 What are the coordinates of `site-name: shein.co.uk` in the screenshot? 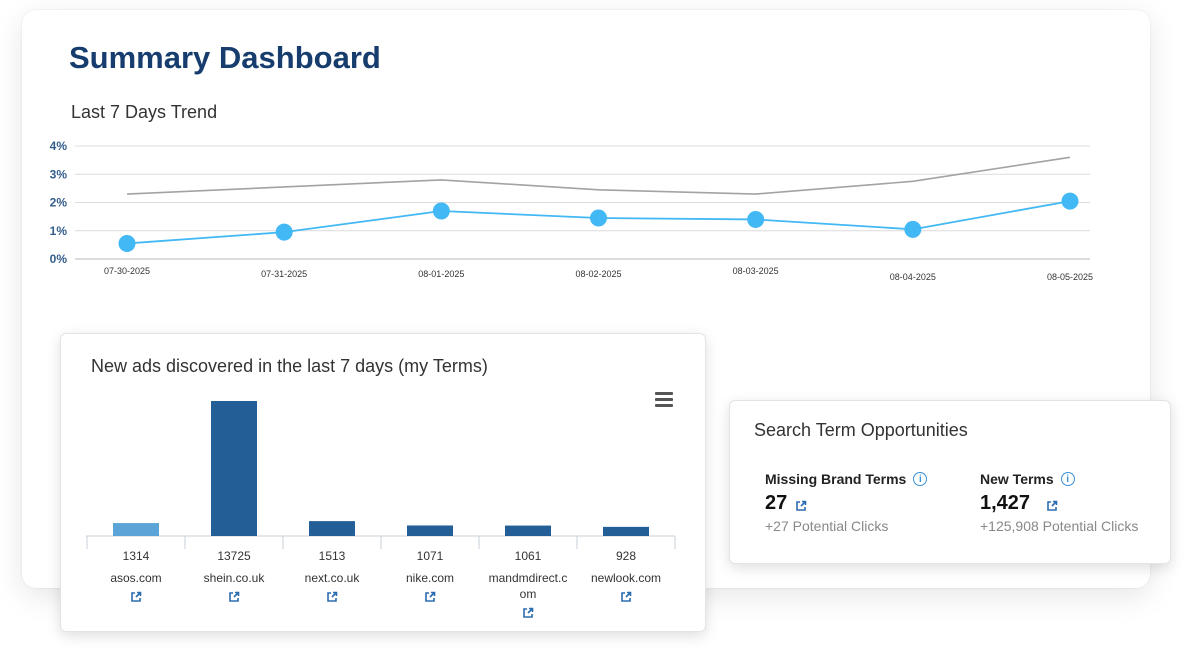 It's located at (234, 578).